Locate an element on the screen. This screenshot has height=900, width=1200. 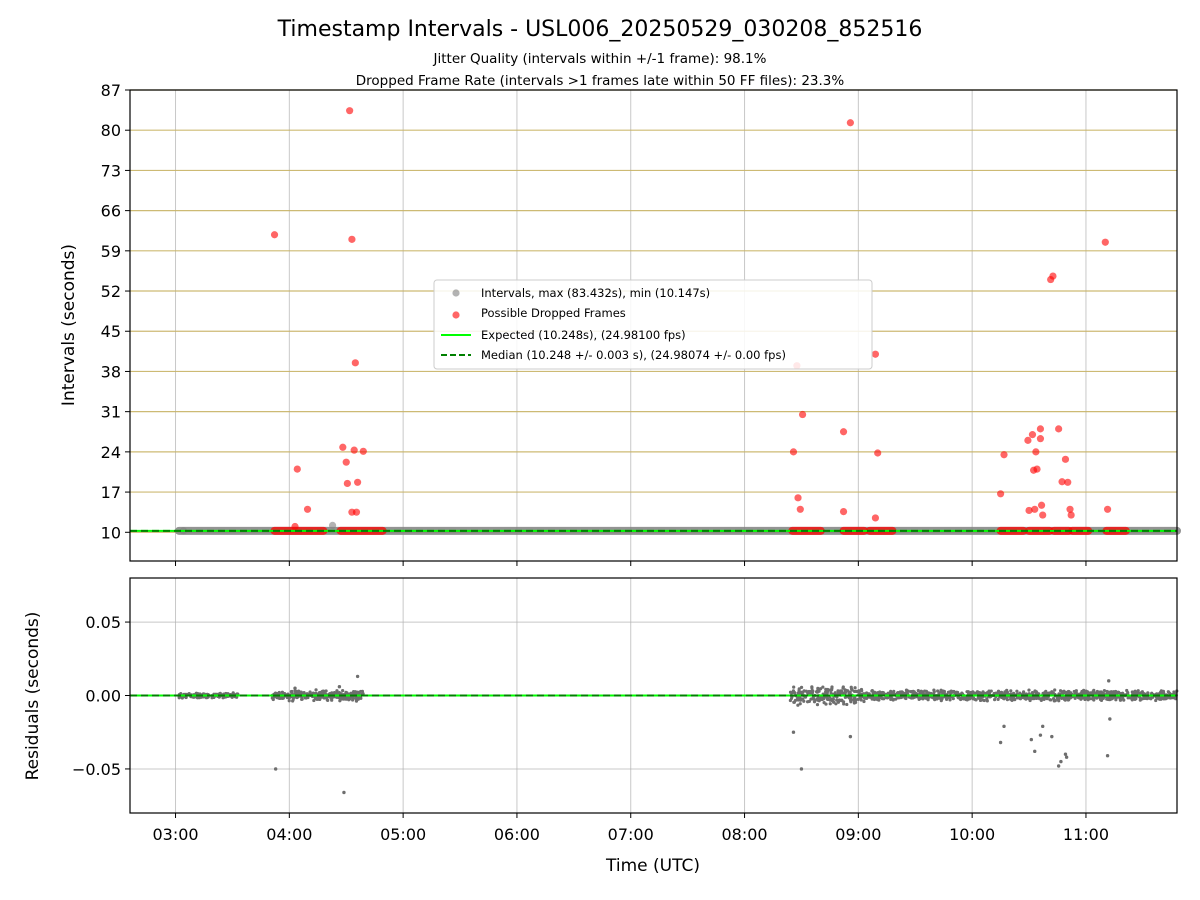
intervals-ytick-label: 45 is located at coordinates (111, 331).